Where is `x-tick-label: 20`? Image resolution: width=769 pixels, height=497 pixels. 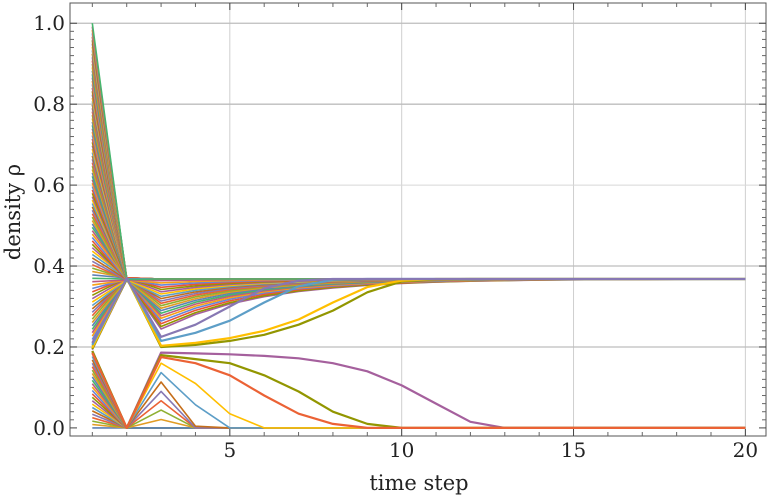 x-tick-label: 20 is located at coordinates (745, 450).